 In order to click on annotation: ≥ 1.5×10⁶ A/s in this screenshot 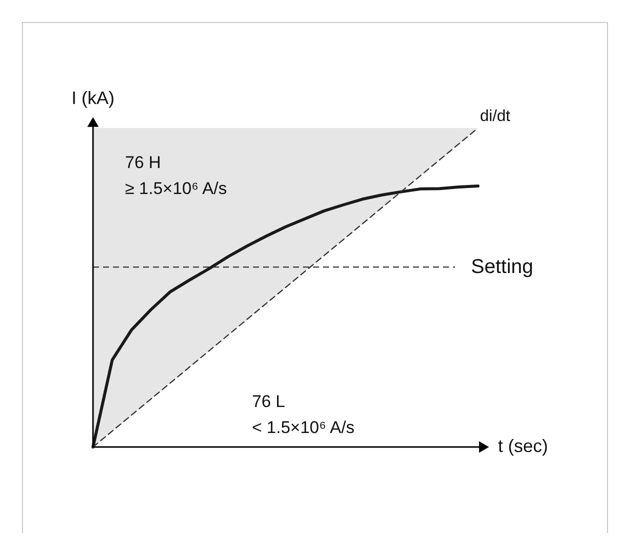, I will do `click(176, 188)`.